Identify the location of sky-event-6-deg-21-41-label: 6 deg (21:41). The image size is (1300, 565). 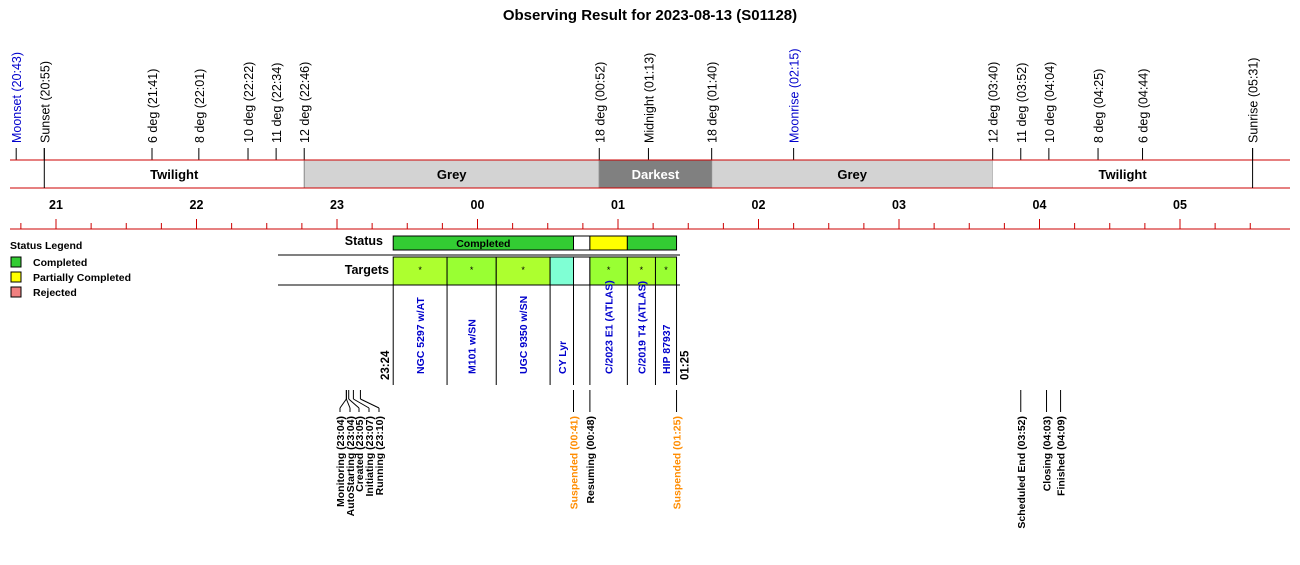
(153, 106).